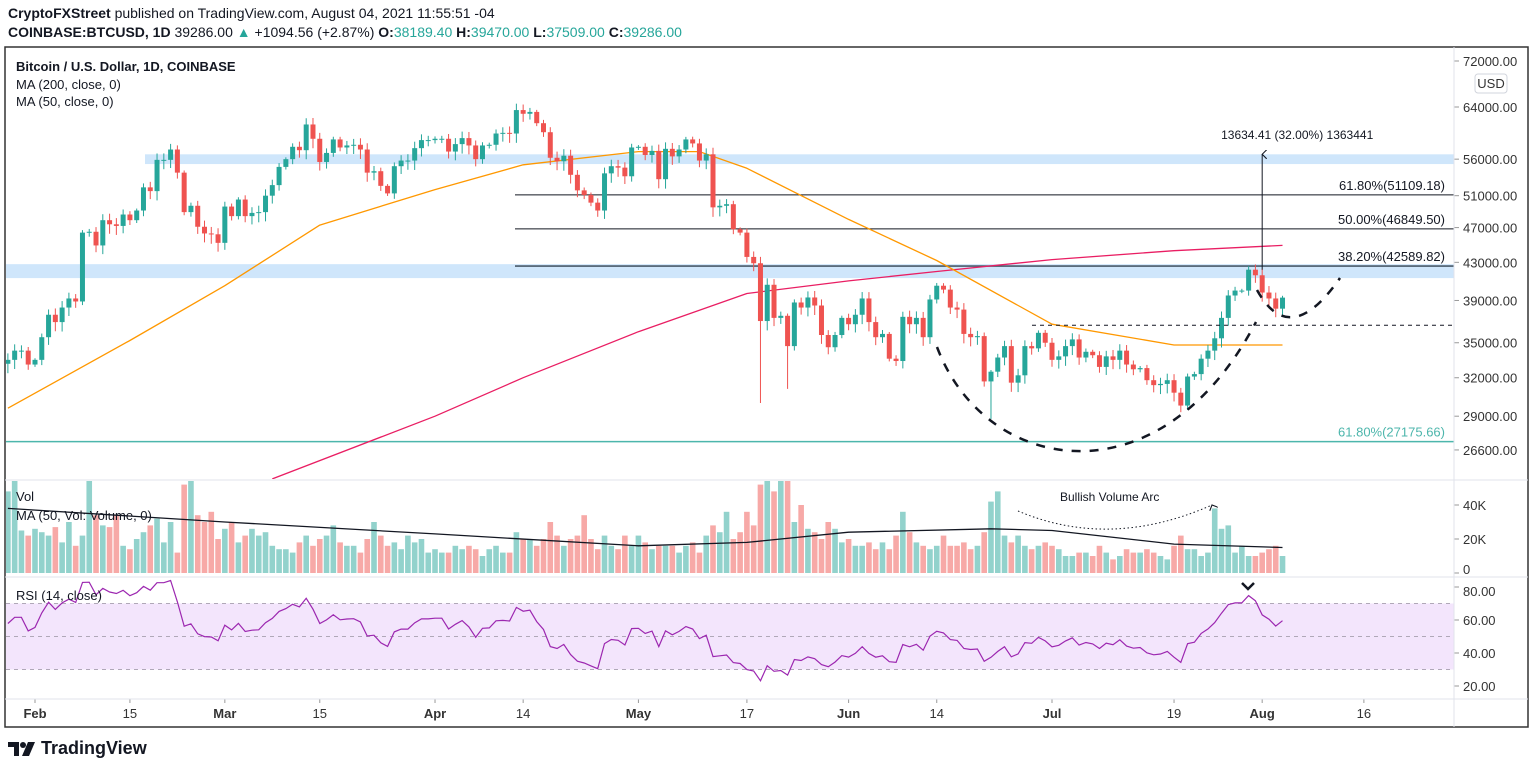  I want to click on time-tick-label: 14, so click(523, 713).